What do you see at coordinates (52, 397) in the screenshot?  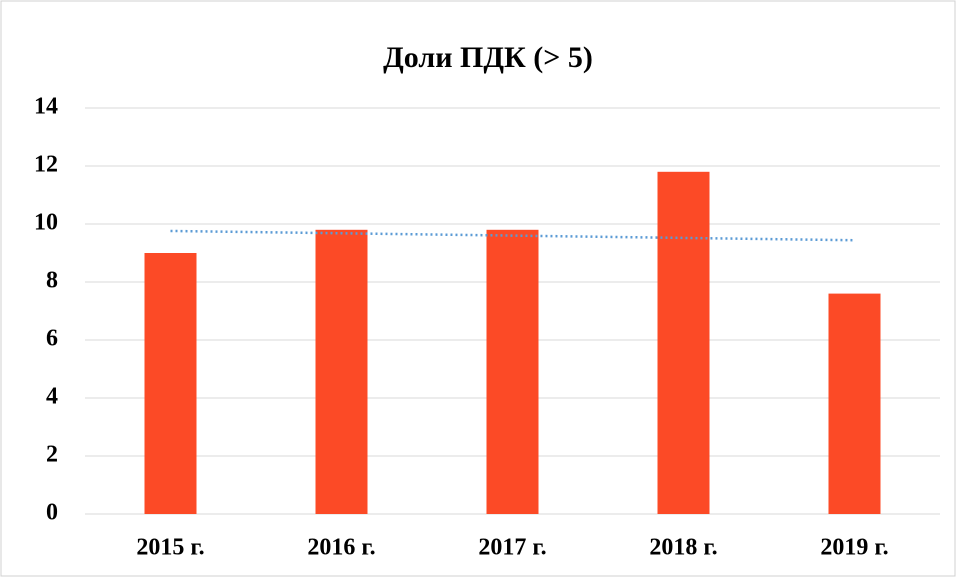 I see `y-tick-label: 4` at bounding box center [52, 397].